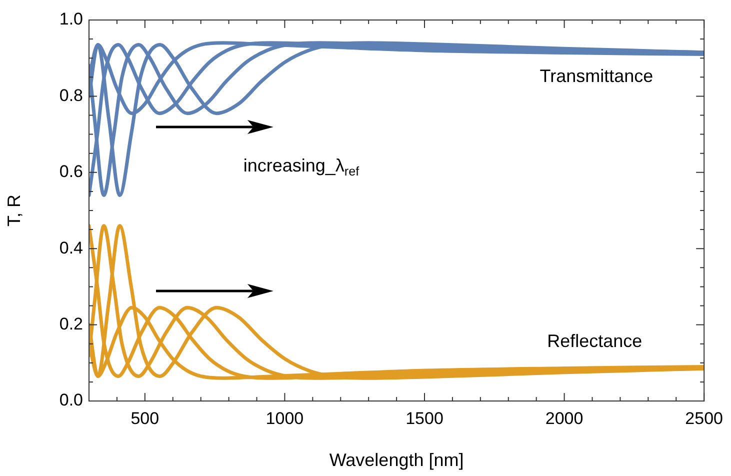 The image size is (731, 476). Describe the element at coordinates (71, 19) in the screenshot. I see `y-tick-label: 1.0` at that location.